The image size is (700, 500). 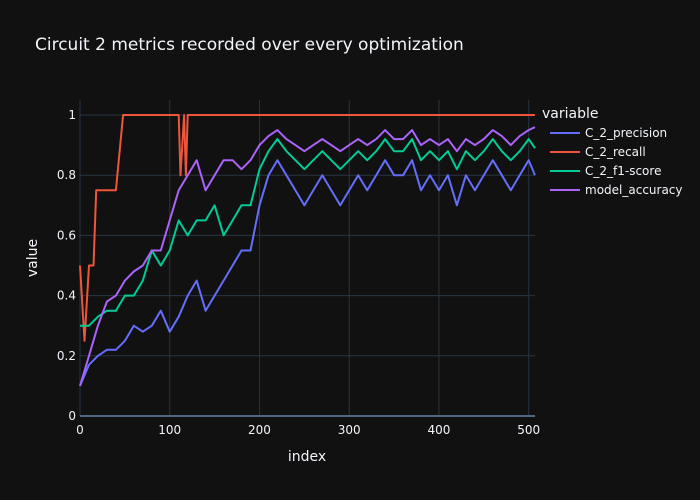 I want to click on legend-item-label: C_2_precision, so click(x=626, y=133).